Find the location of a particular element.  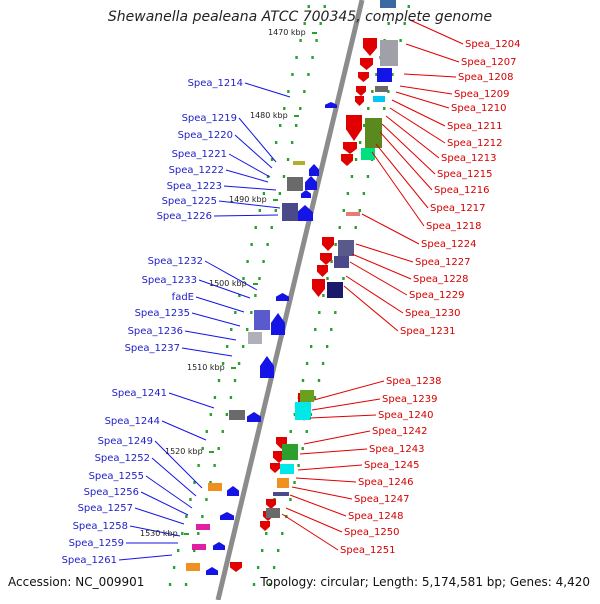

gene-label-spea_1249: Spea_1249 is located at coordinates (125, 441).